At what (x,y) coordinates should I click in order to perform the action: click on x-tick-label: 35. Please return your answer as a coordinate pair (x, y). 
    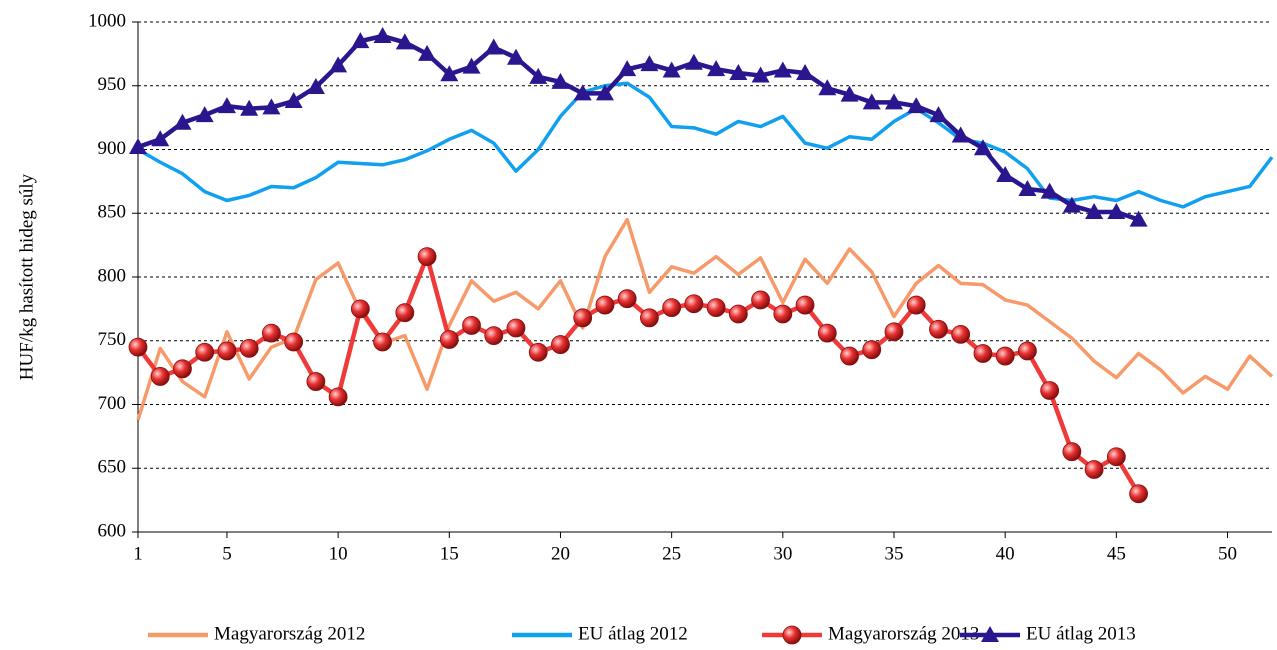
    Looking at the image, I should click on (894, 553).